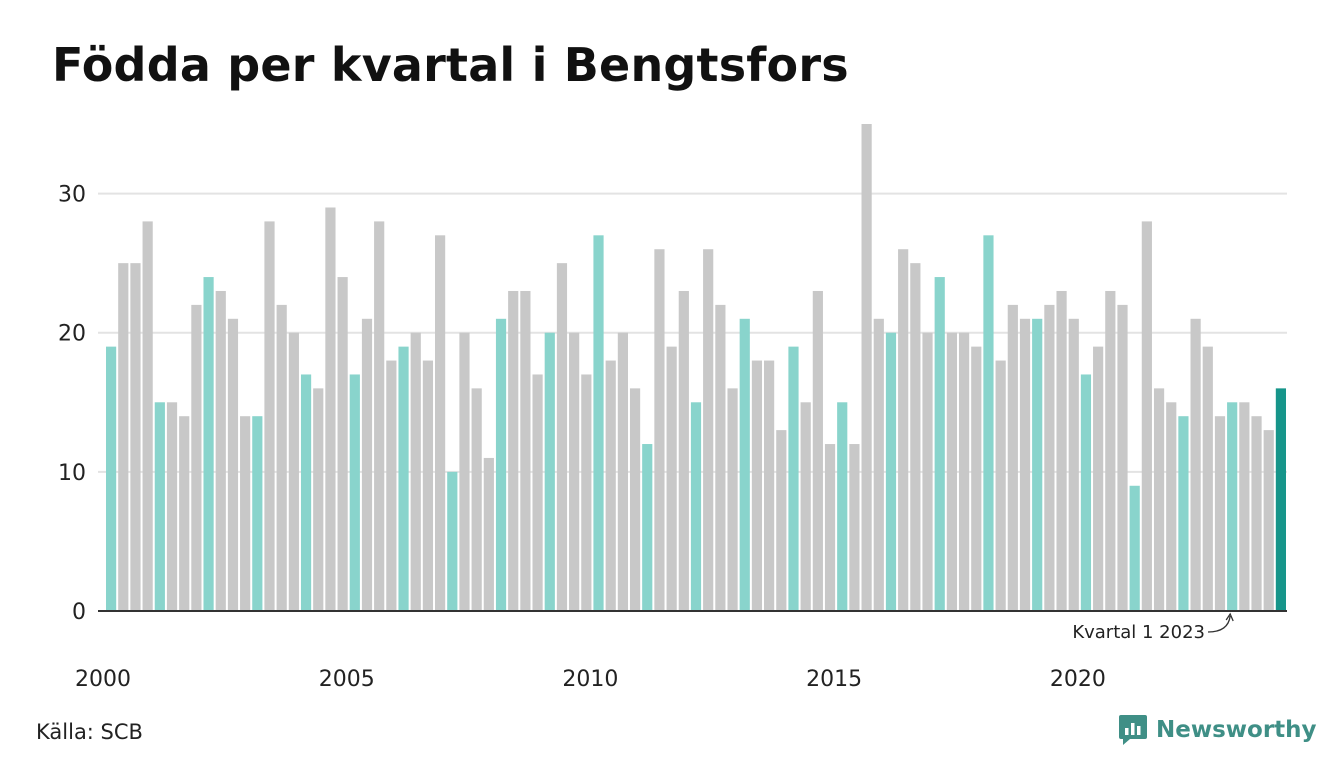 This screenshot has width=1340, height=780. What do you see at coordinates (1078, 679) in the screenshot?
I see `x-tick-label: 2020` at bounding box center [1078, 679].